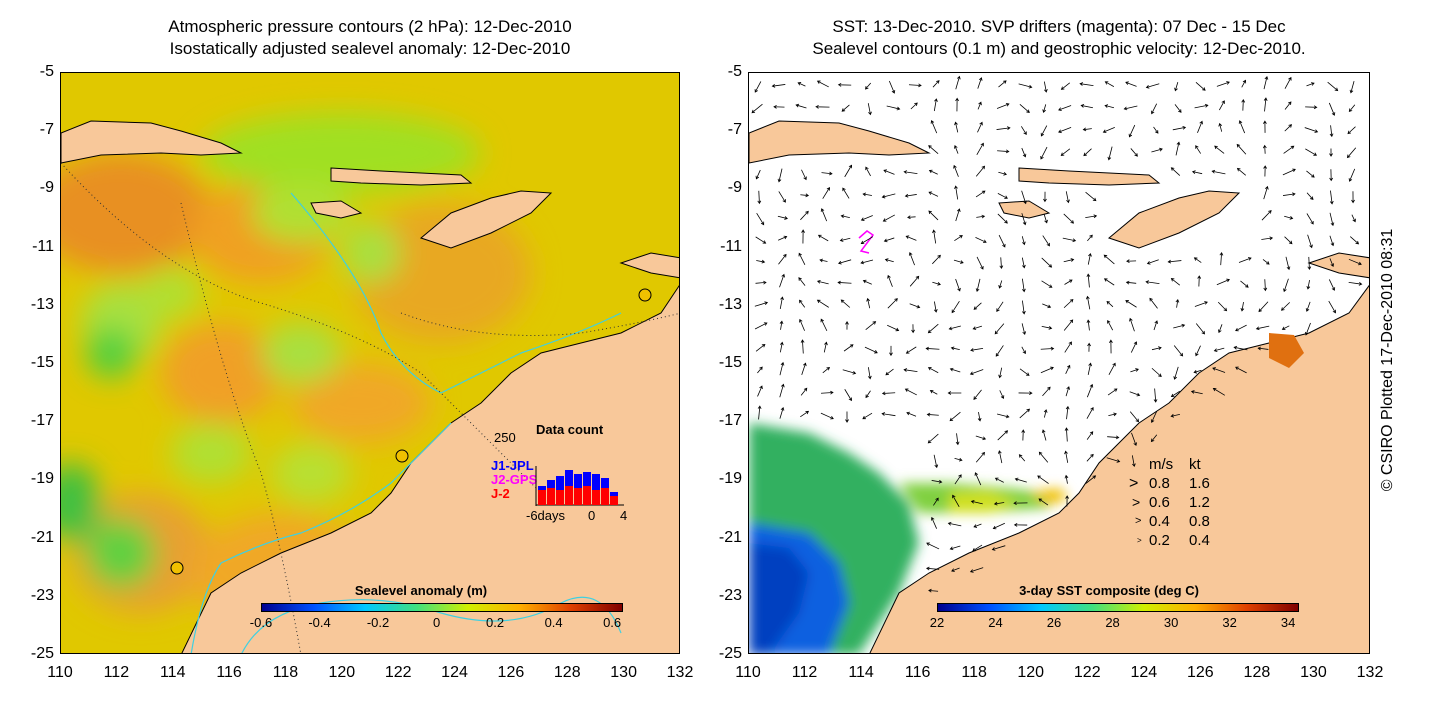 The height and width of the screenshot is (720, 1440). What do you see at coordinates (995, 622) in the screenshot?
I see `colorbar-tick-label: 24` at bounding box center [995, 622].